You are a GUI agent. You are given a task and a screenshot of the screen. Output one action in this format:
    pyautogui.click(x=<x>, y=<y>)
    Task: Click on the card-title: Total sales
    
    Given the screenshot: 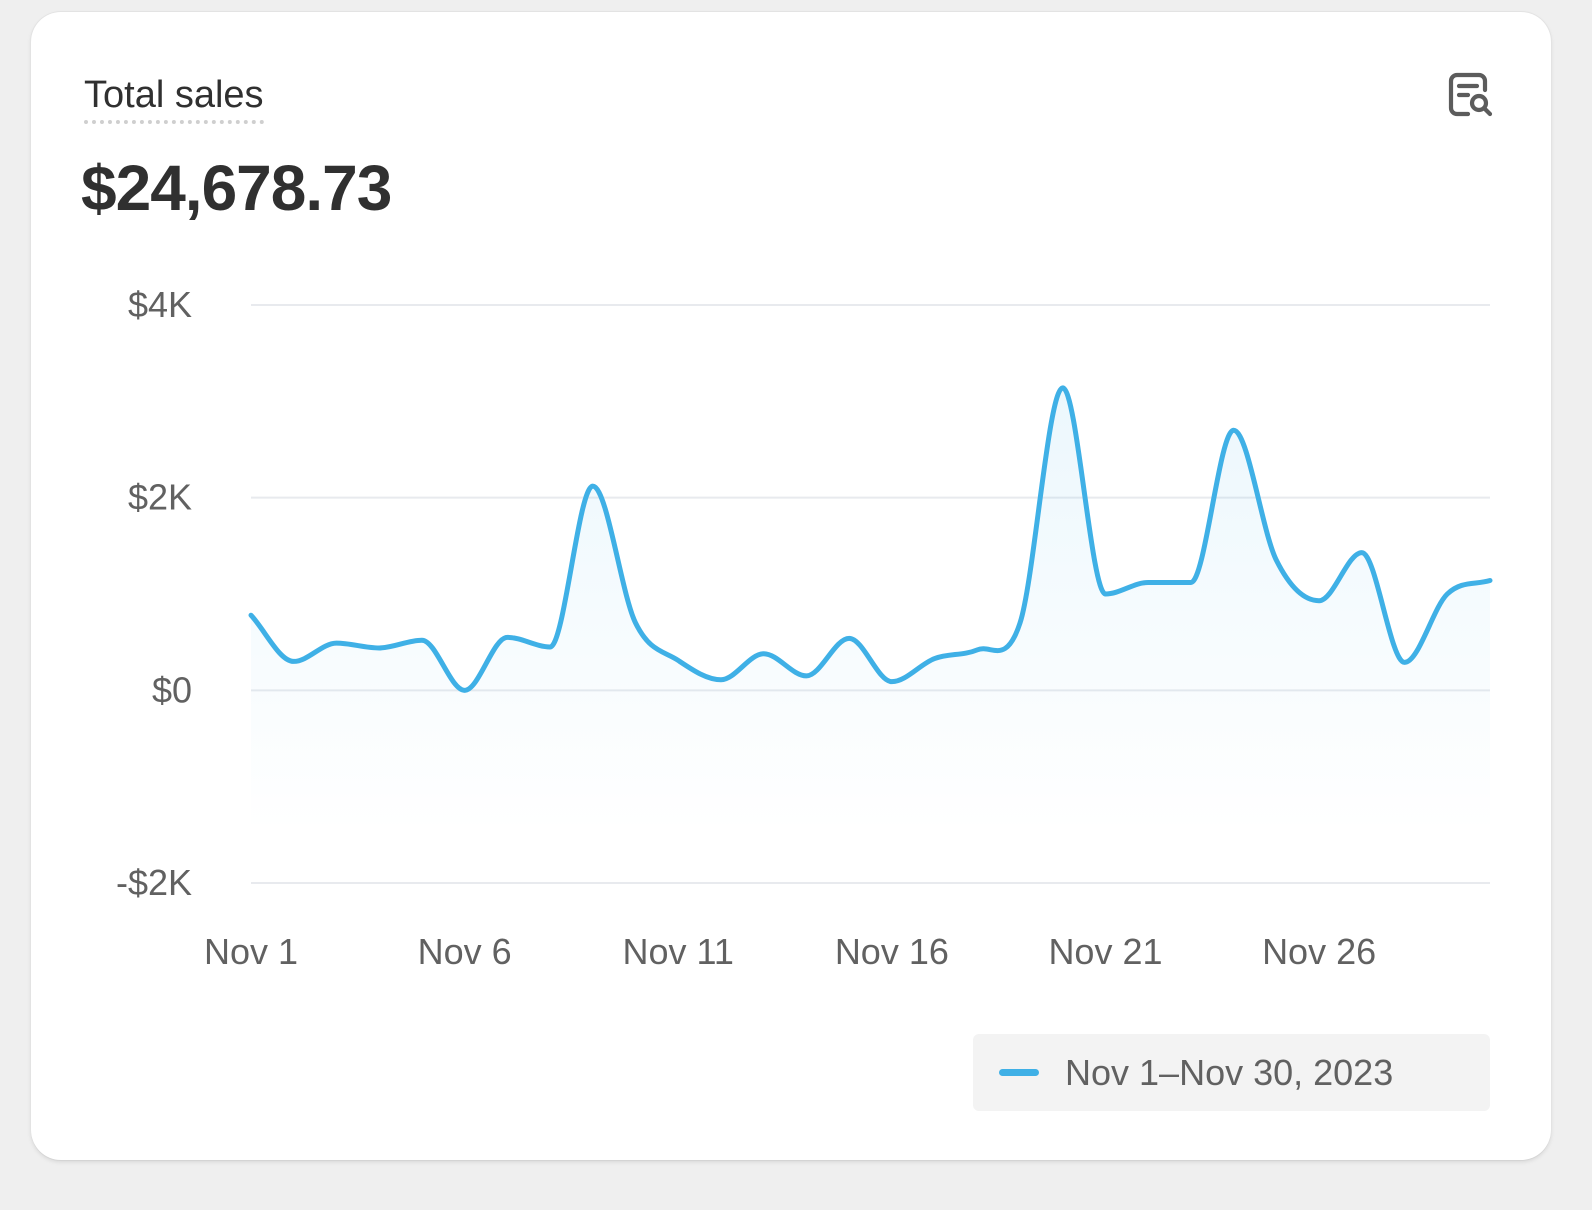 What is the action you would take?
    pyautogui.click(x=174, y=99)
    